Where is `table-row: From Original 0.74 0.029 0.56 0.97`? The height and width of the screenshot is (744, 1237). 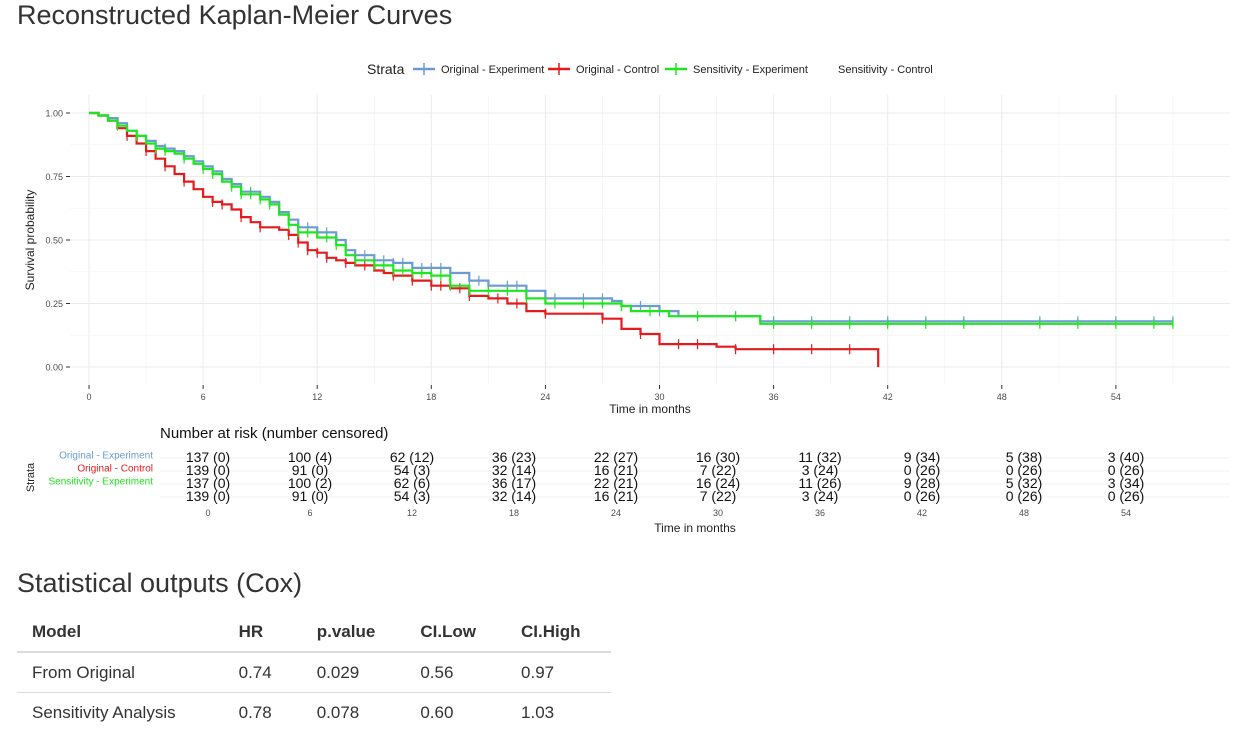 table-row: From Original 0.74 0.029 0.56 0.97 is located at coordinates (314, 672).